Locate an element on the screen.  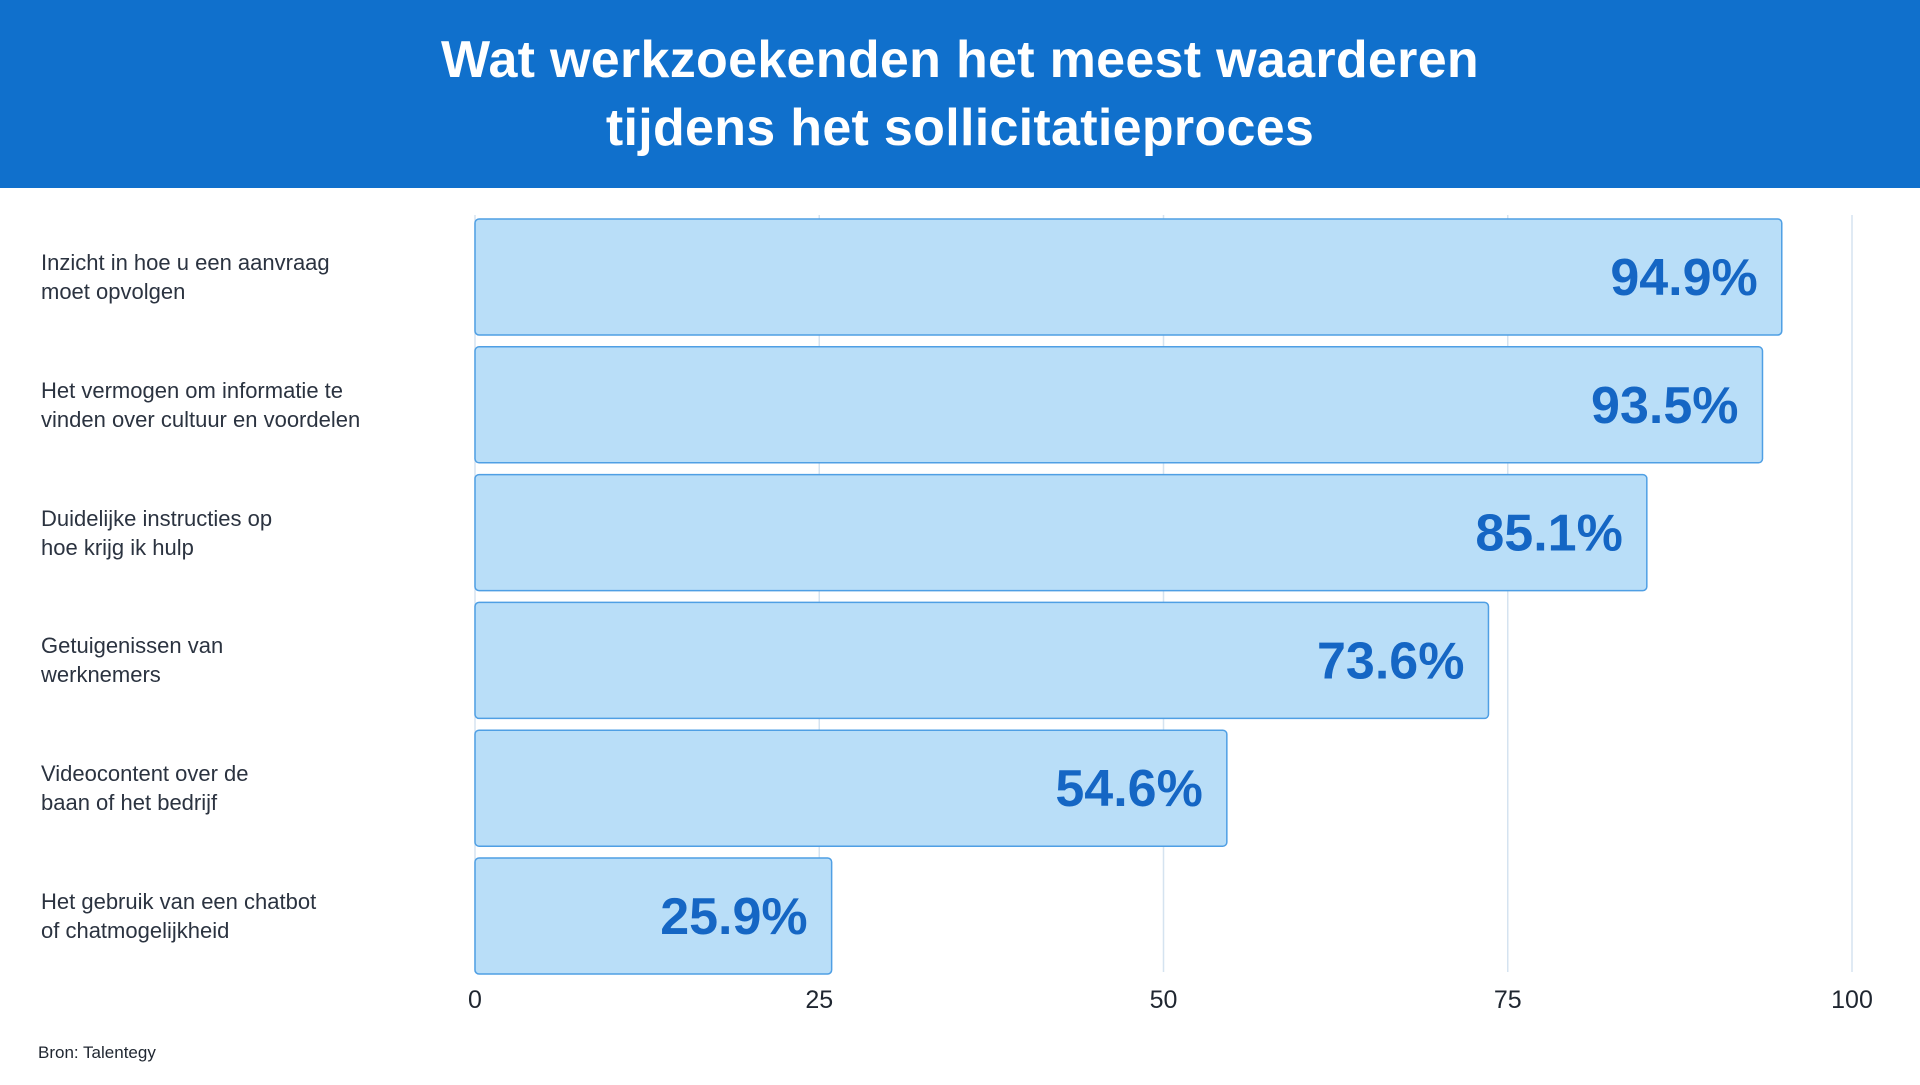
category-label-line: Duidelijke instructies op is located at coordinates (157, 518).